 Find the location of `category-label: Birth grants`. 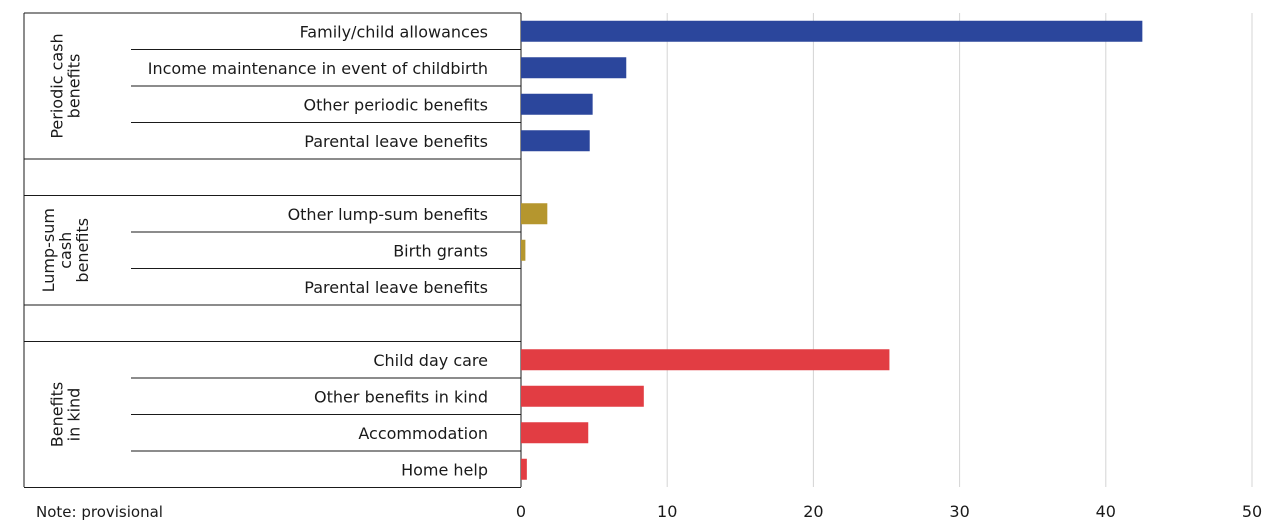

category-label: Birth grants is located at coordinates (440, 250).